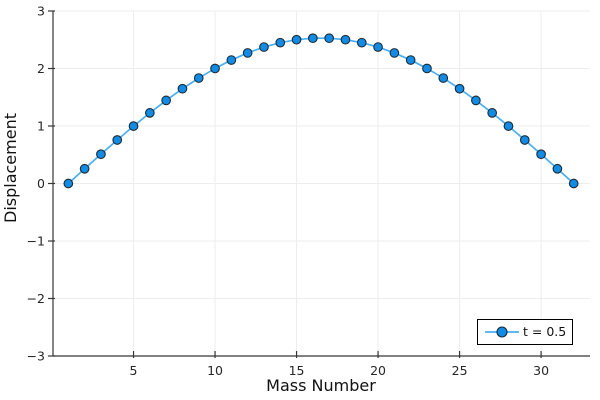 The height and width of the screenshot is (400, 600). What do you see at coordinates (545, 331) in the screenshot?
I see `legend-series-label: t = 0.5` at bounding box center [545, 331].